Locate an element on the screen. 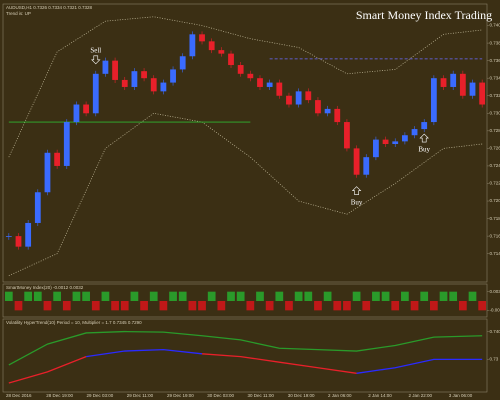  x-tick-label: 29 Dec 11:00 is located at coordinates (140, 395).